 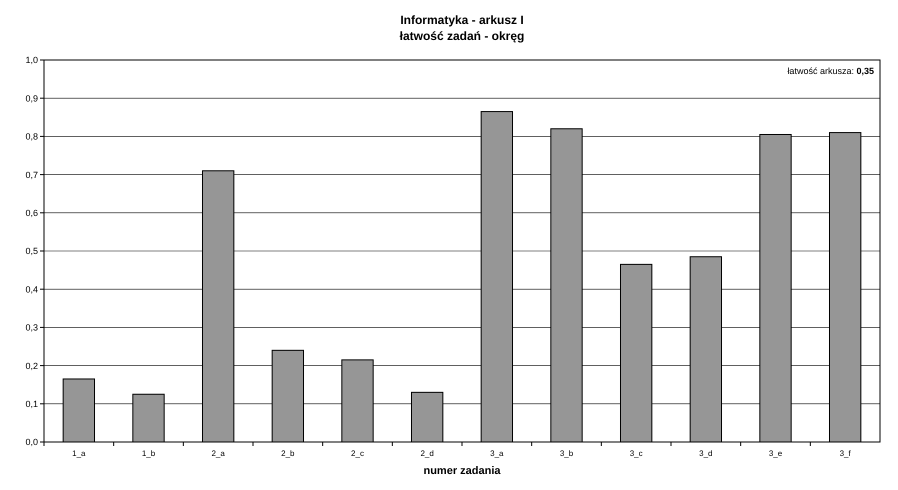 What do you see at coordinates (567, 453) in the screenshot?
I see `x-tick-label: 3_b` at bounding box center [567, 453].